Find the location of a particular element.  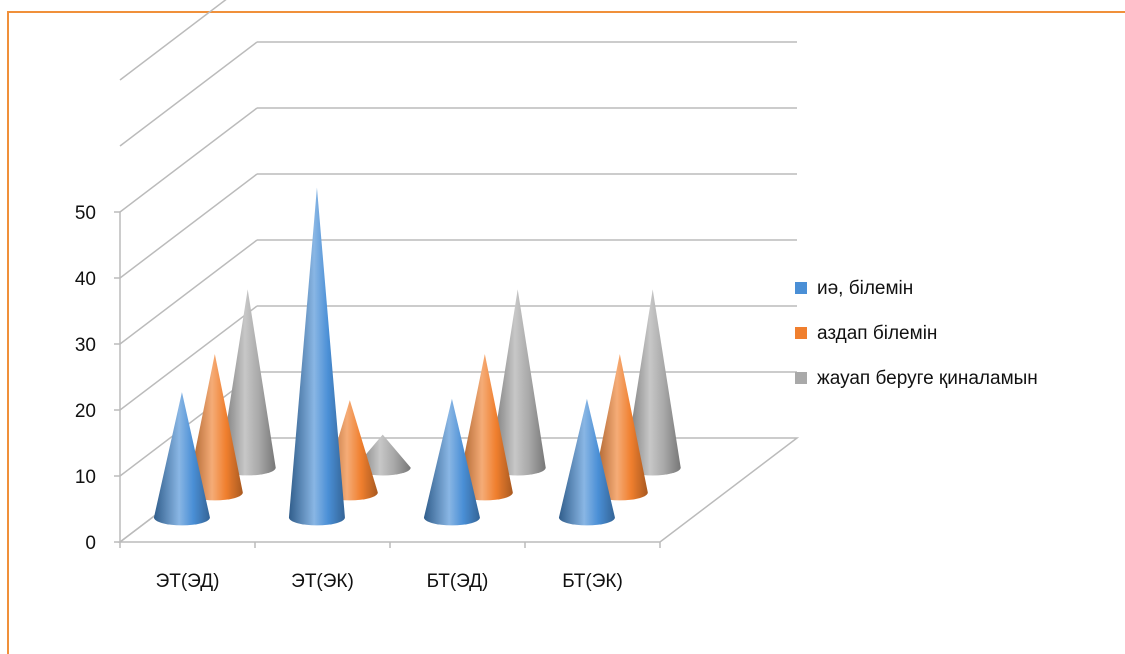

legend-item: иә, білемін is located at coordinates (854, 288).